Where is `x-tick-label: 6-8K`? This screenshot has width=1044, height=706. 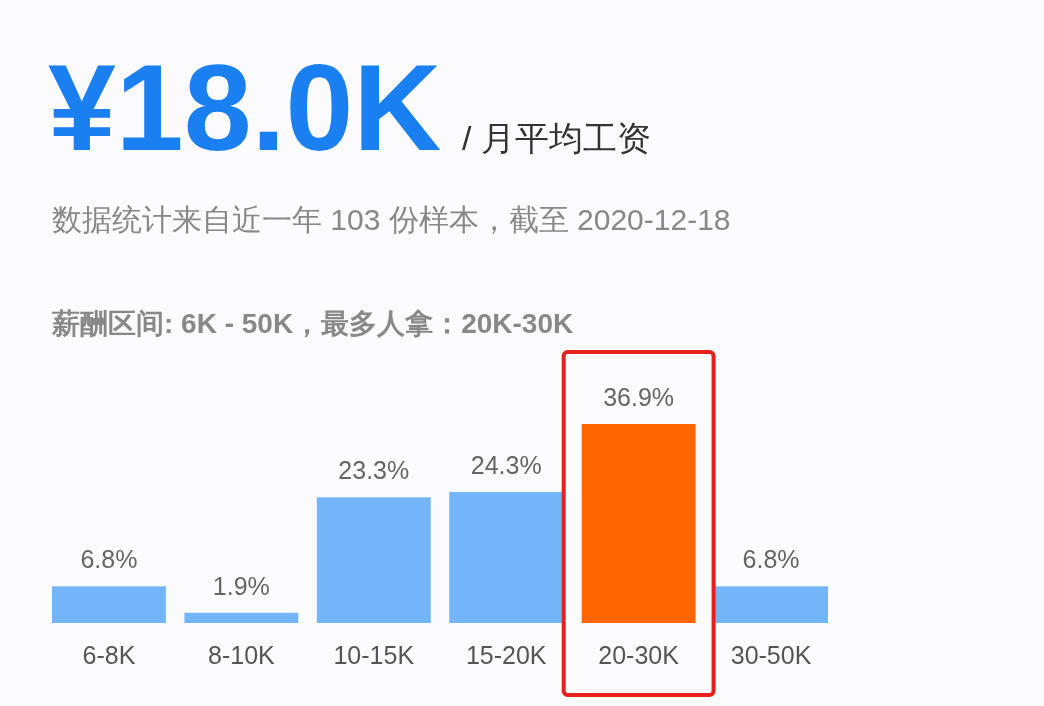
x-tick-label: 6-8K is located at coordinates (109, 655).